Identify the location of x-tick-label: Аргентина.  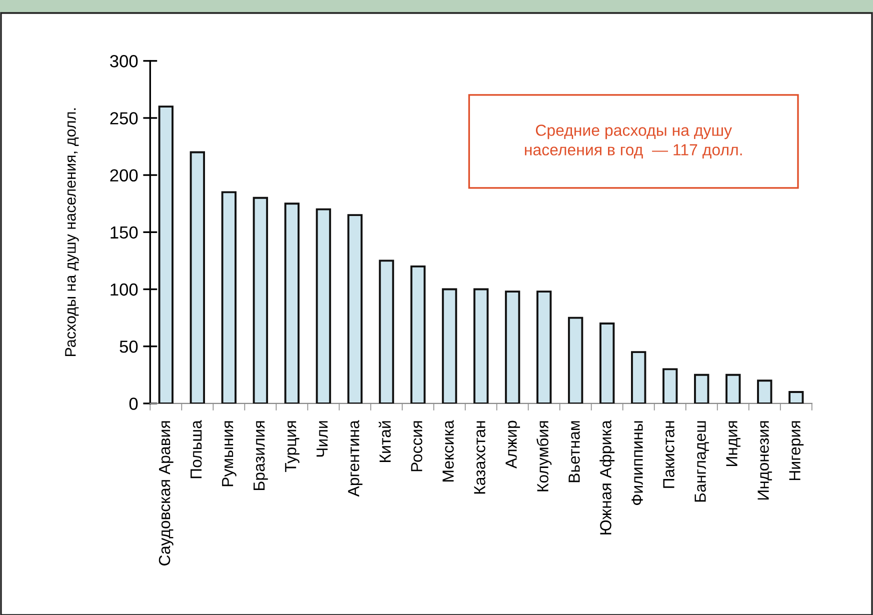
(355, 458).